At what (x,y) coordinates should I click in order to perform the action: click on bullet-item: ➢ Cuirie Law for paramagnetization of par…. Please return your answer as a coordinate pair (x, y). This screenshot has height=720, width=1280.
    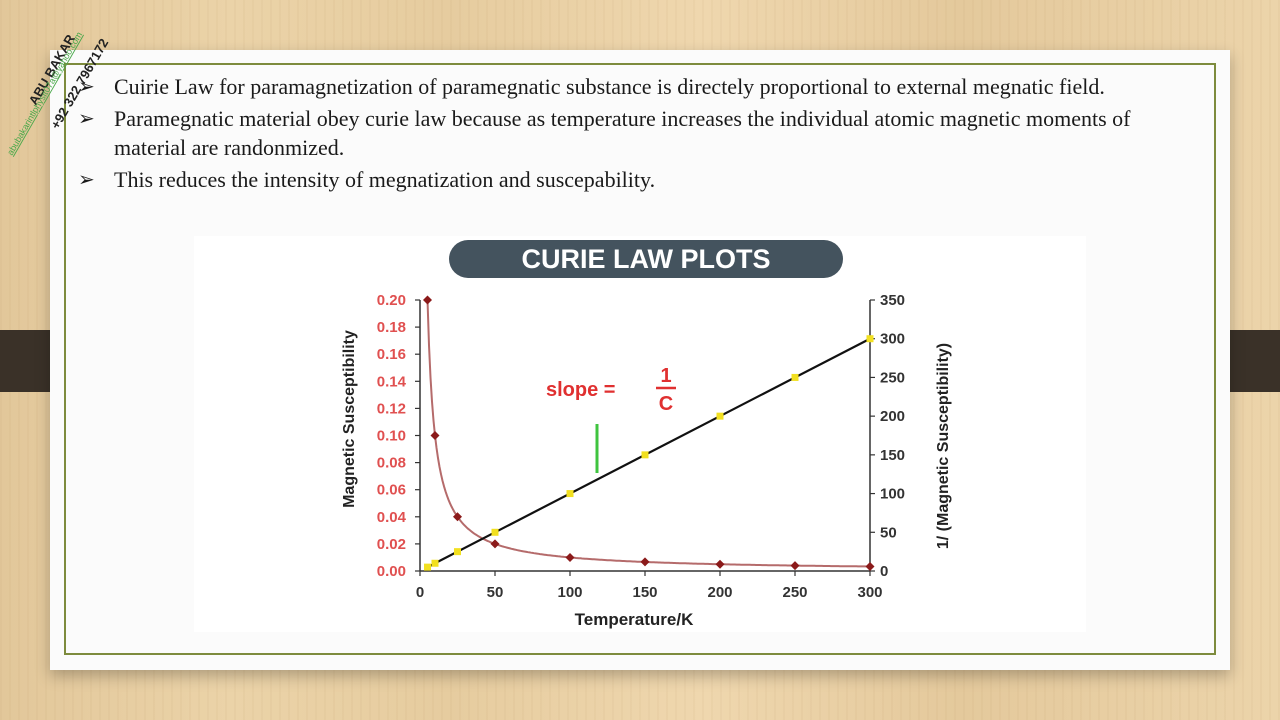
    Looking at the image, I should click on (633, 86).